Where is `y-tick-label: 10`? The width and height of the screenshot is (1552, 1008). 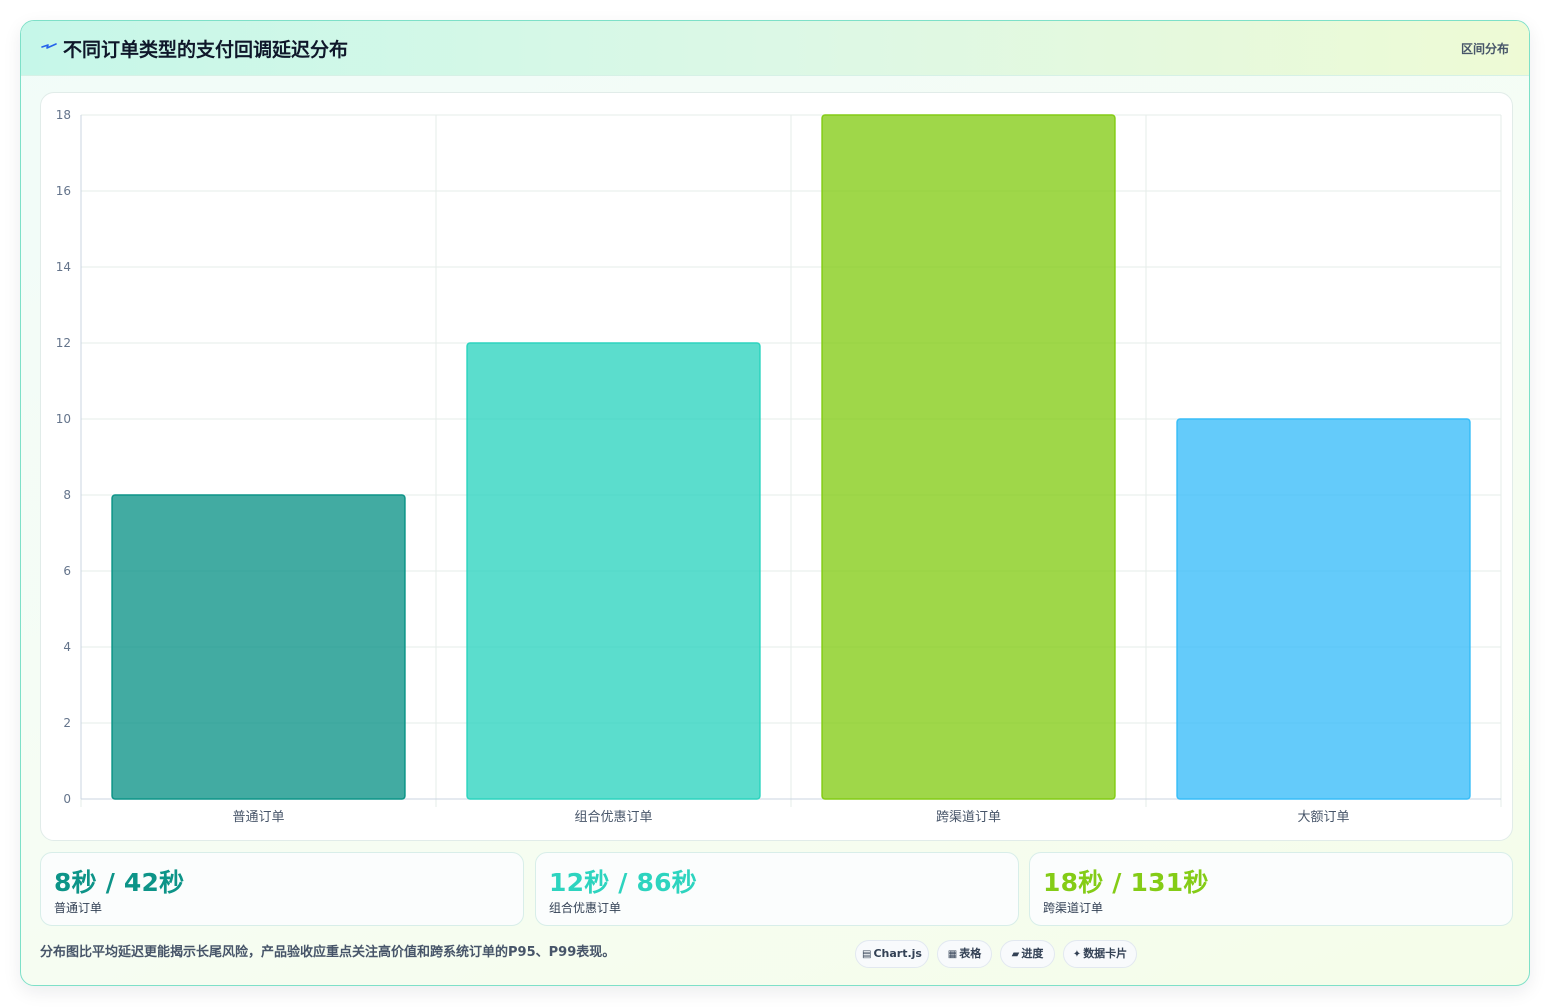 y-tick-label: 10 is located at coordinates (63, 419).